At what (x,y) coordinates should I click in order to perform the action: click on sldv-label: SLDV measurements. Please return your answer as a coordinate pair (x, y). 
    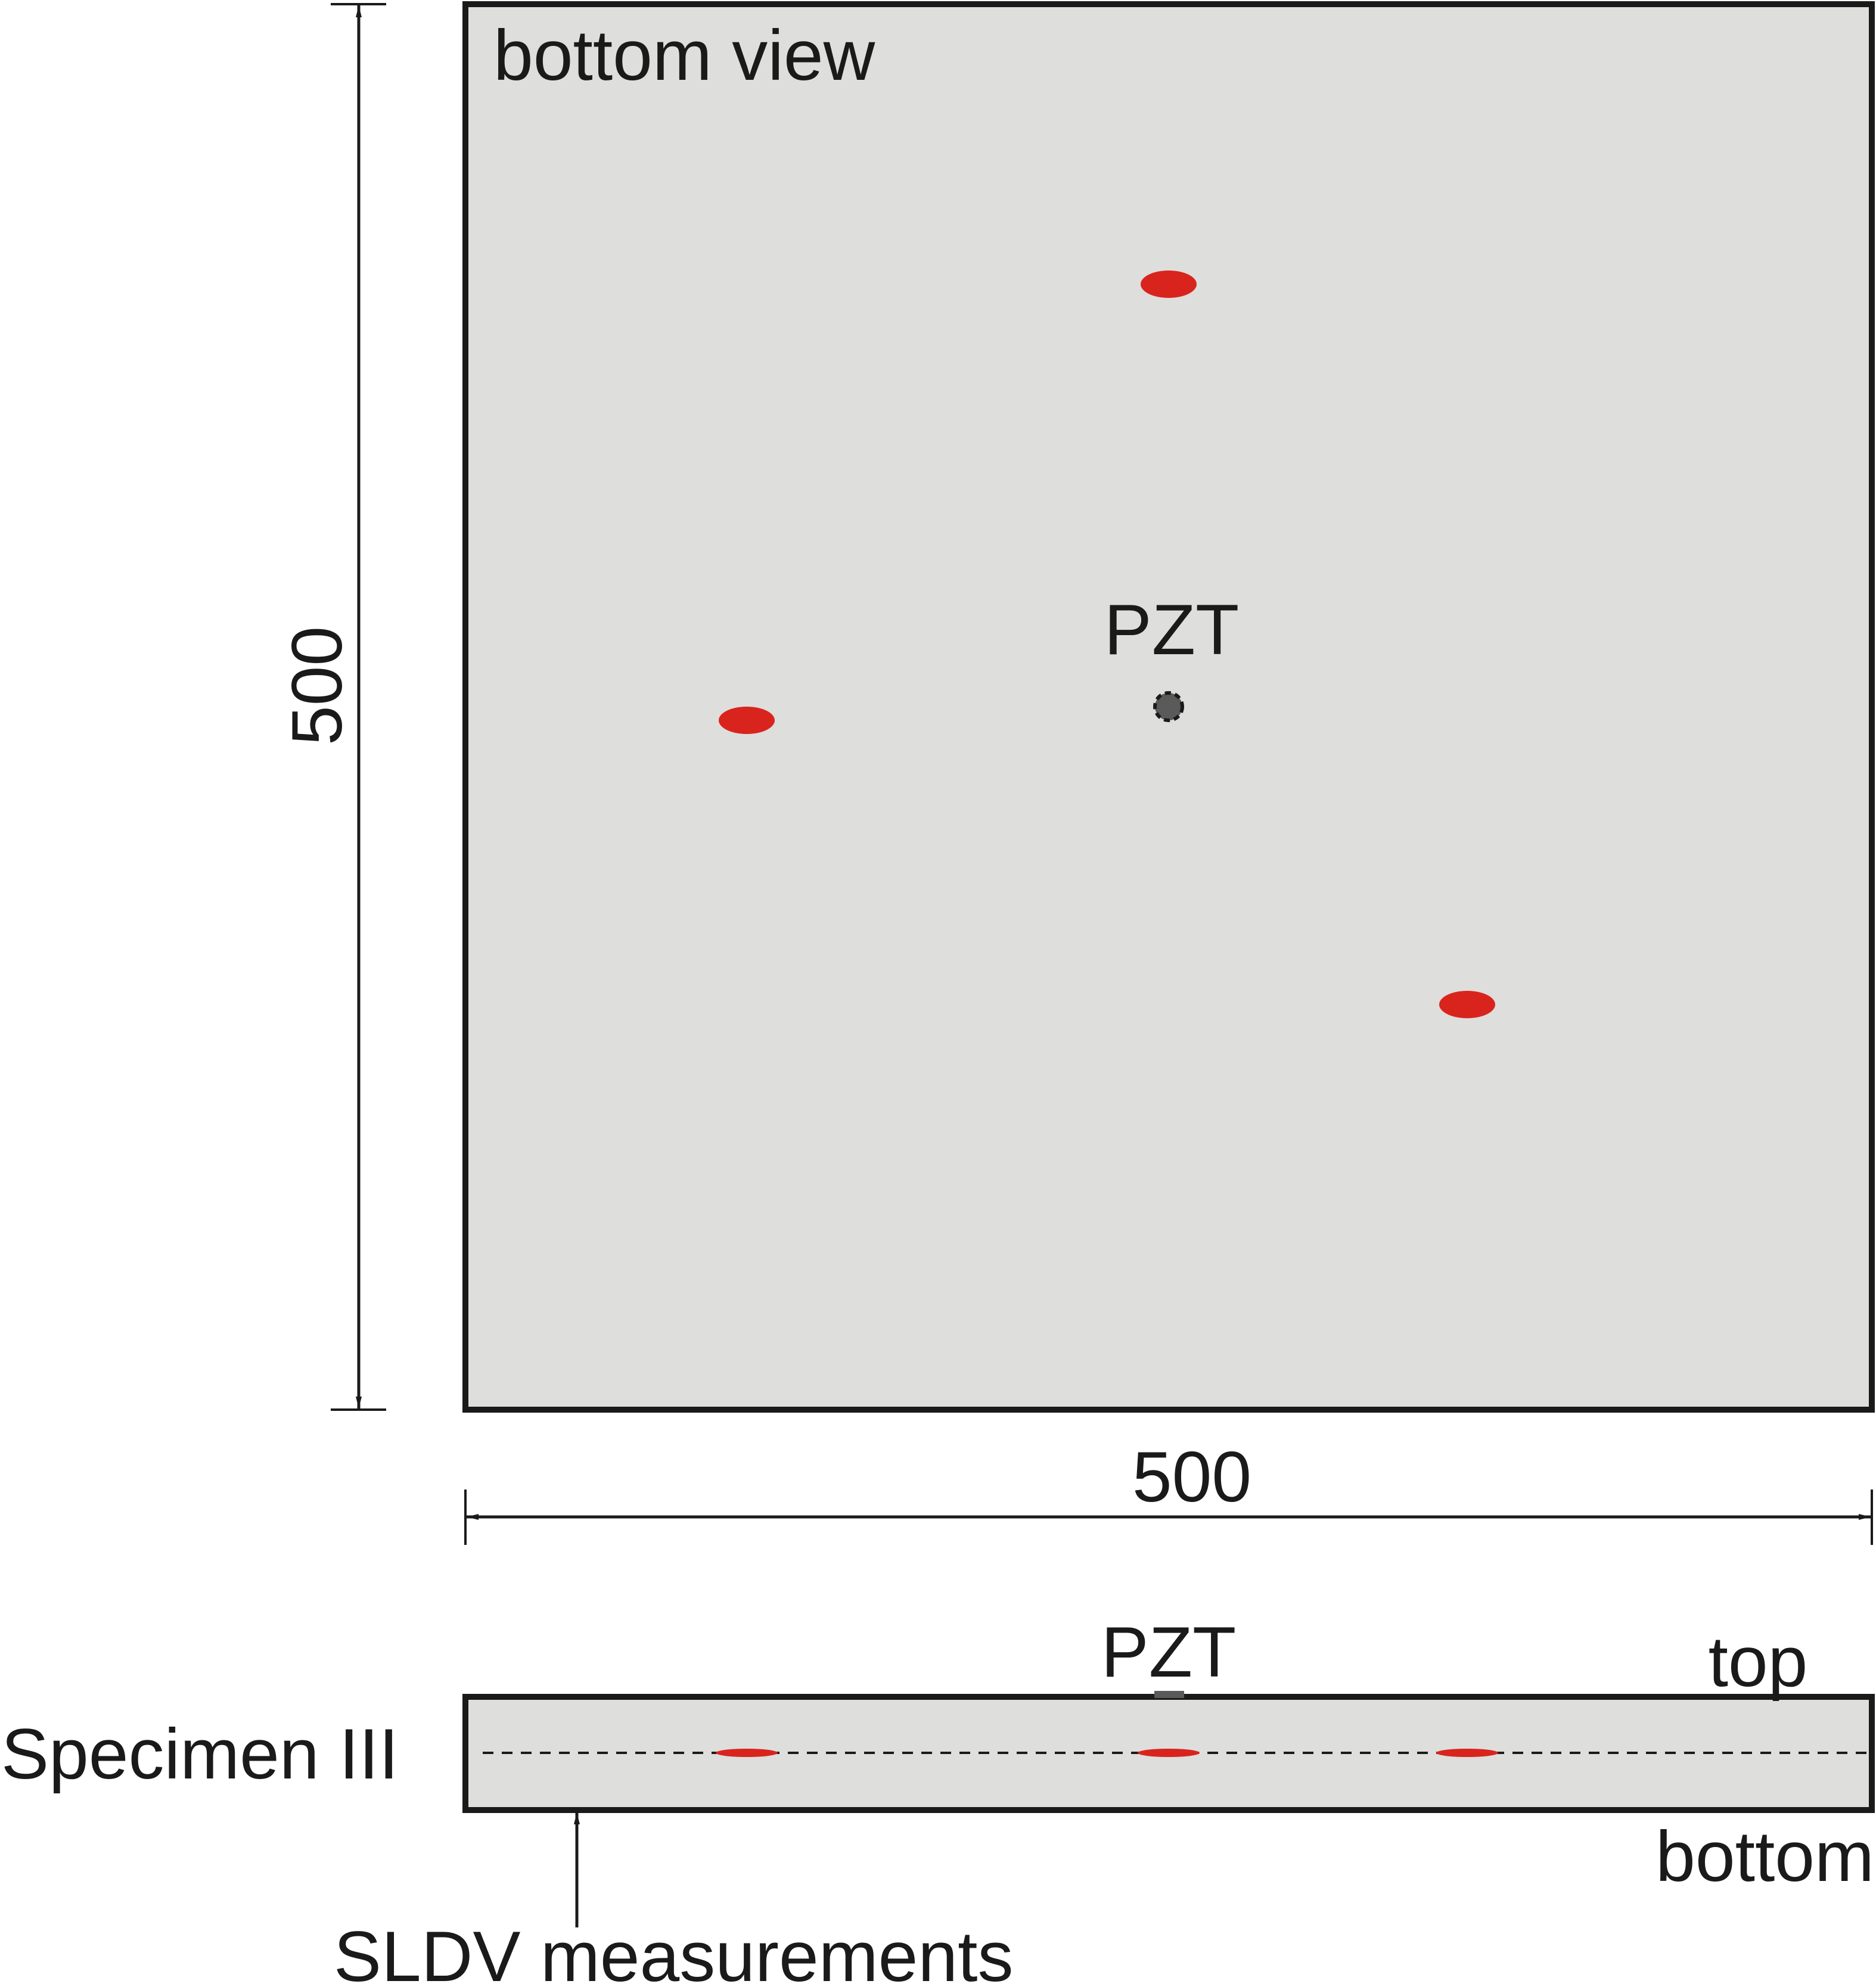
    Looking at the image, I should click on (673, 1952).